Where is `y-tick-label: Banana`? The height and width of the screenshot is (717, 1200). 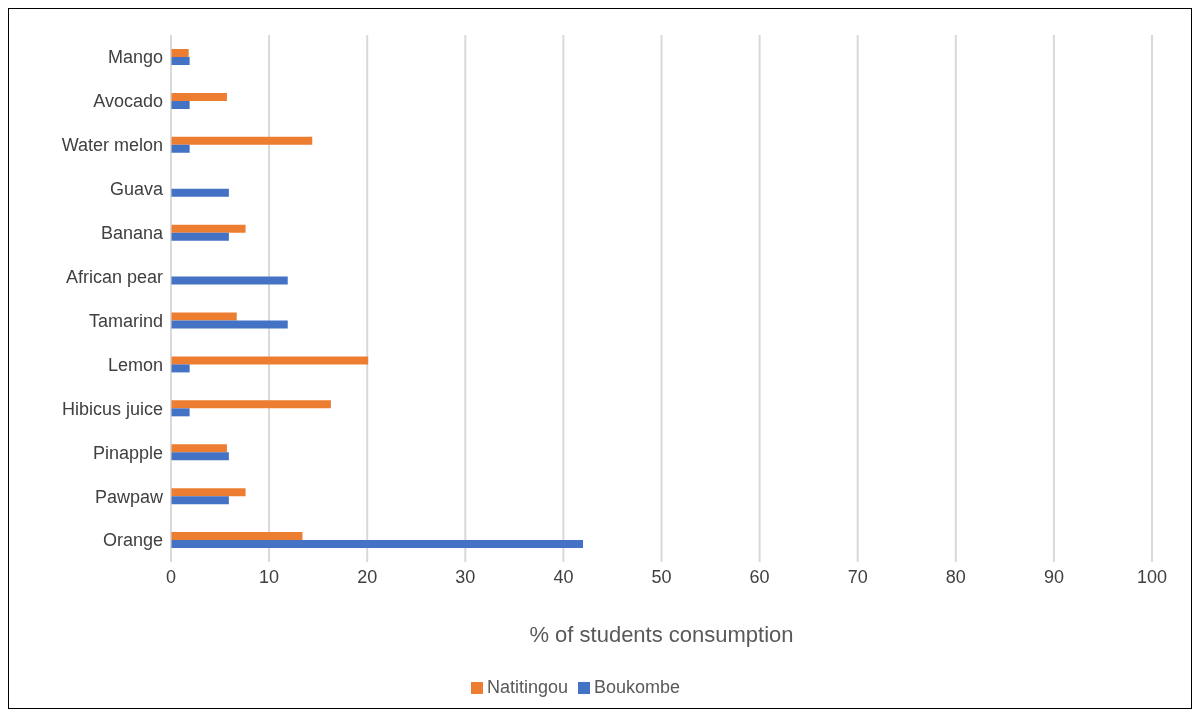
y-tick-label: Banana is located at coordinates (132, 233).